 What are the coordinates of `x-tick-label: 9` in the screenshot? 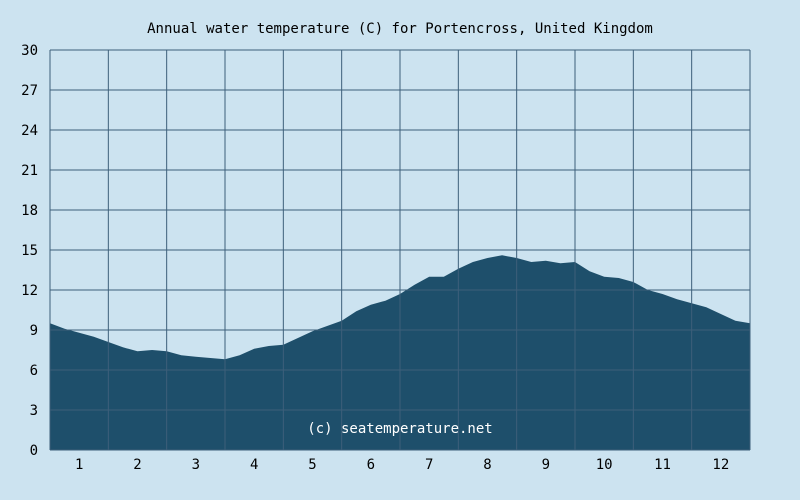 It's located at (546, 465).